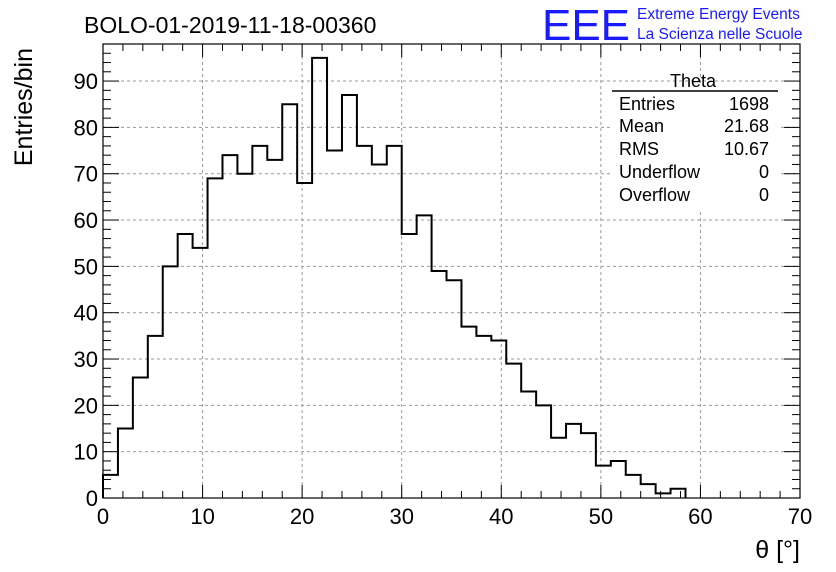  What do you see at coordinates (641, 126) in the screenshot?
I see `stats-label-mean: Mean` at bounding box center [641, 126].